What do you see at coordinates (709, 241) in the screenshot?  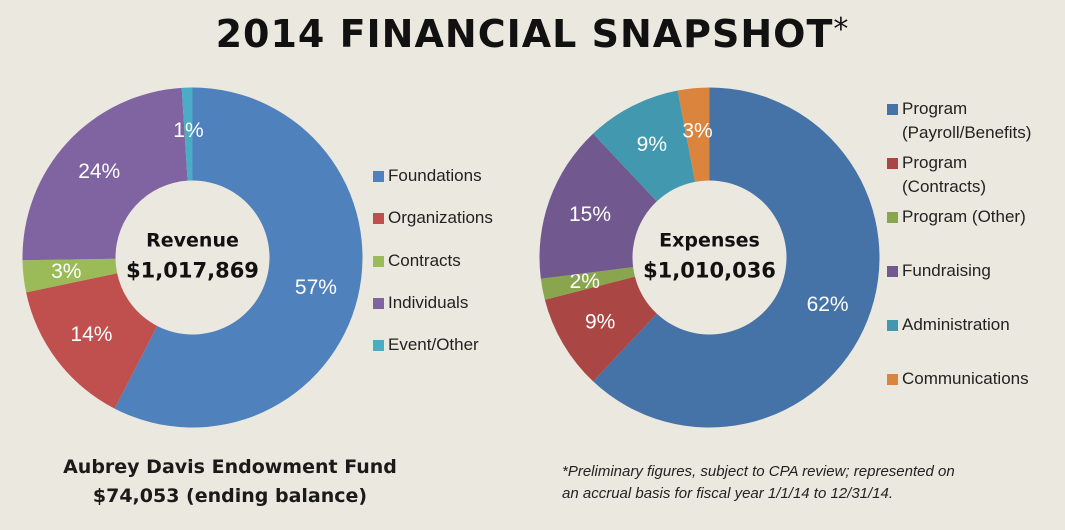 I see `expenses-center-title: Expenses` at bounding box center [709, 241].